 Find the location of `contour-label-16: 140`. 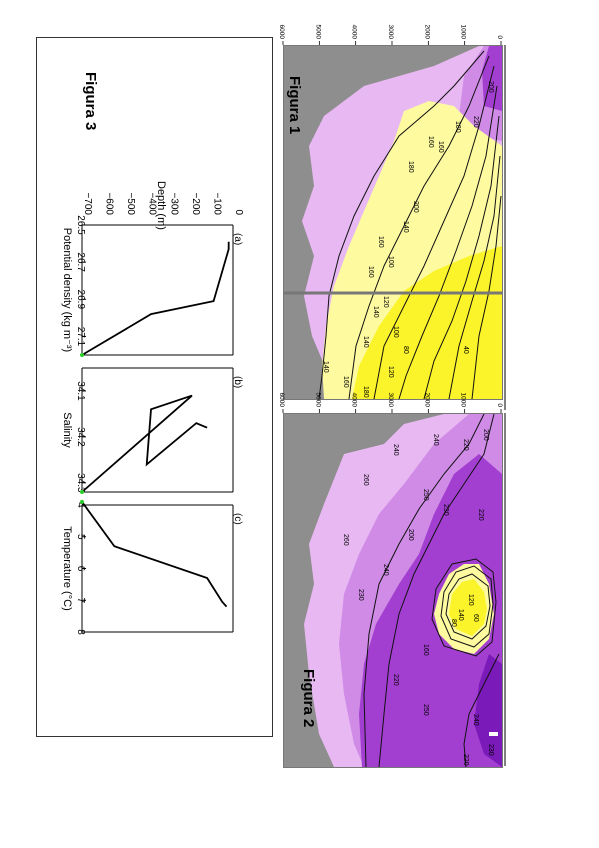

contour-label-16: 140 is located at coordinates (365, 342).